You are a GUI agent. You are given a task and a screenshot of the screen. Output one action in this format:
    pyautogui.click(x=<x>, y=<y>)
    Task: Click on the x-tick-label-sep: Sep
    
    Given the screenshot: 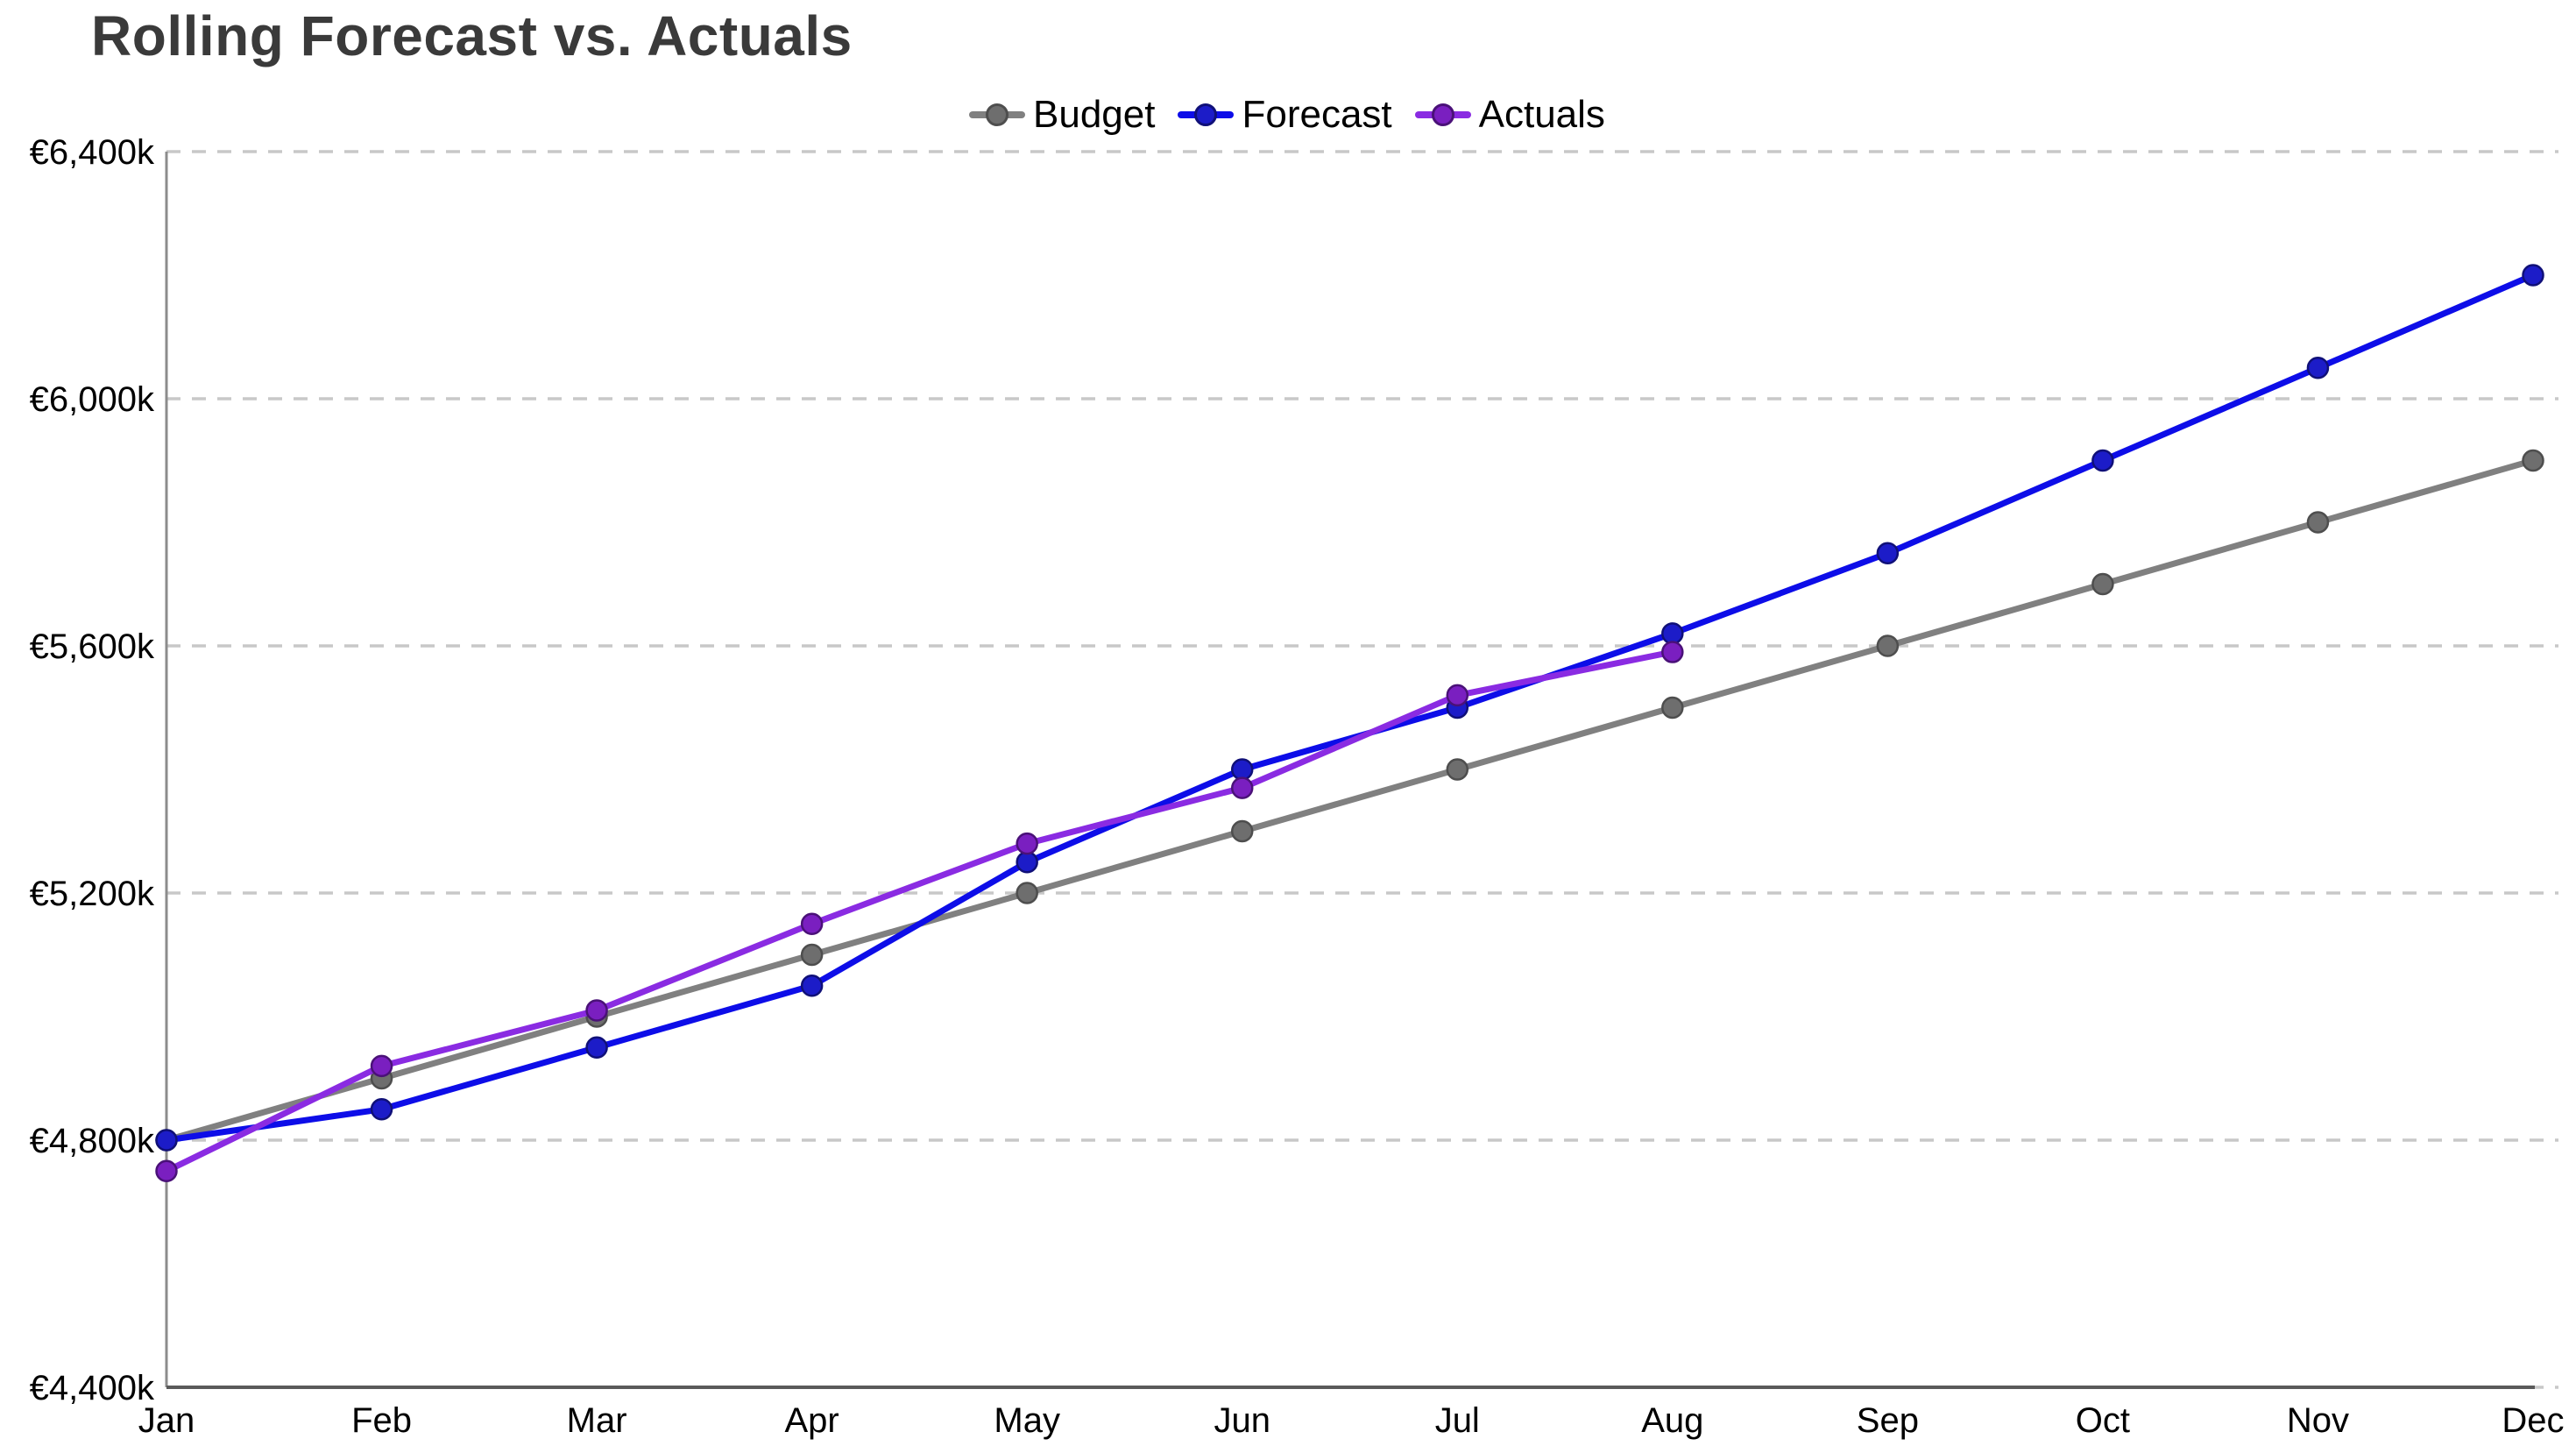 What is the action you would take?
    pyautogui.click(x=1888, y=1420)
    